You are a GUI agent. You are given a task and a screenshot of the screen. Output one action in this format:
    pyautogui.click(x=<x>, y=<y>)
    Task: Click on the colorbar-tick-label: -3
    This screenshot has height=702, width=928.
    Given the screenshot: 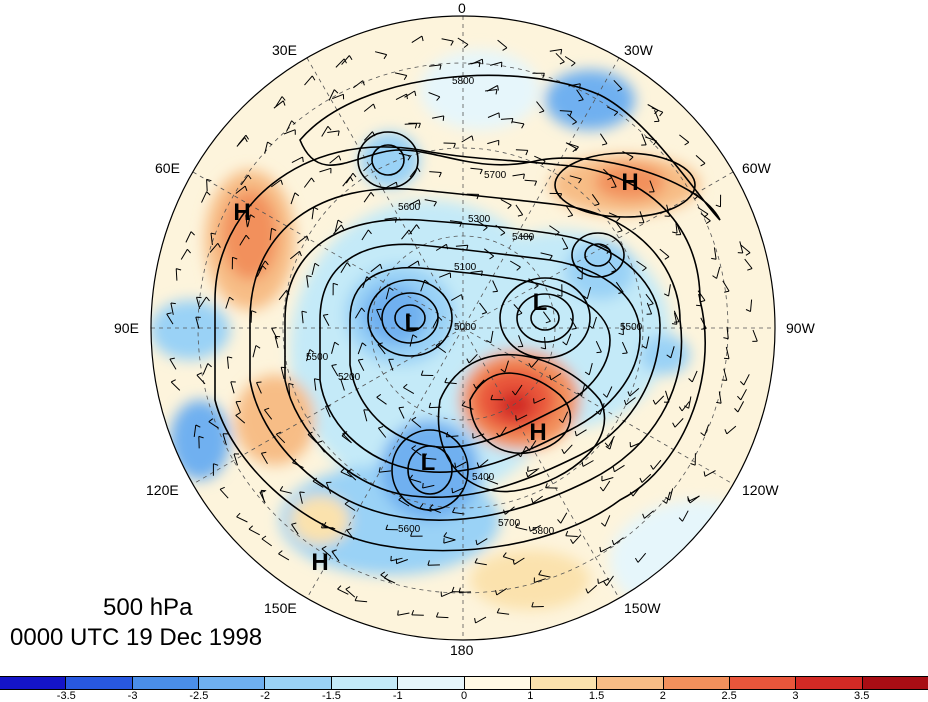 What is the action you would take?
    pyautogui.click(x=132, y=696)
    